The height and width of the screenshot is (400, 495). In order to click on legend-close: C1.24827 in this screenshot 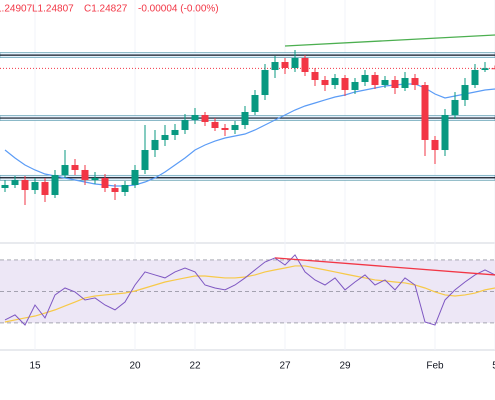, I will do `click(106, 9)`.